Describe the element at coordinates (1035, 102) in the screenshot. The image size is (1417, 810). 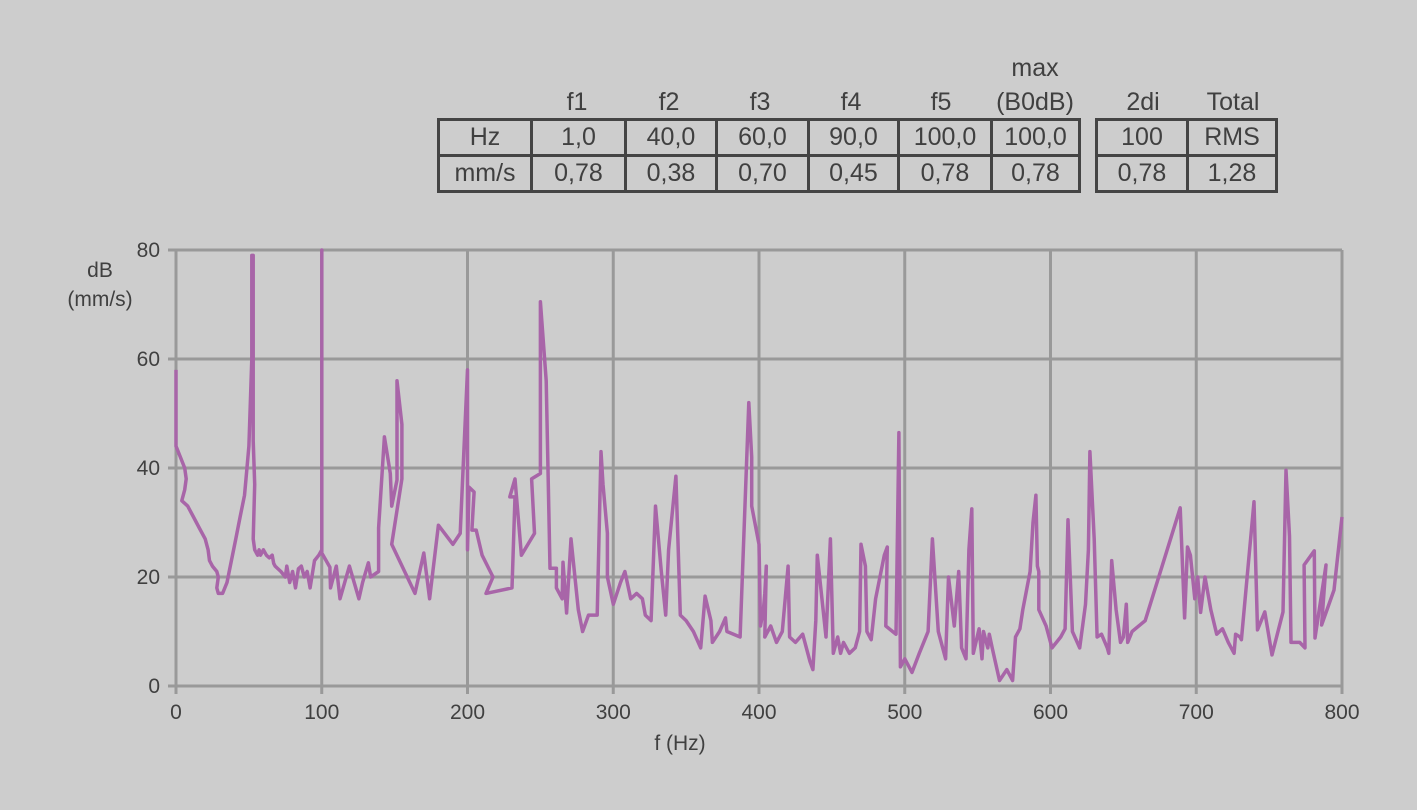
I see `col-header-max: (B0dB)` at that location.